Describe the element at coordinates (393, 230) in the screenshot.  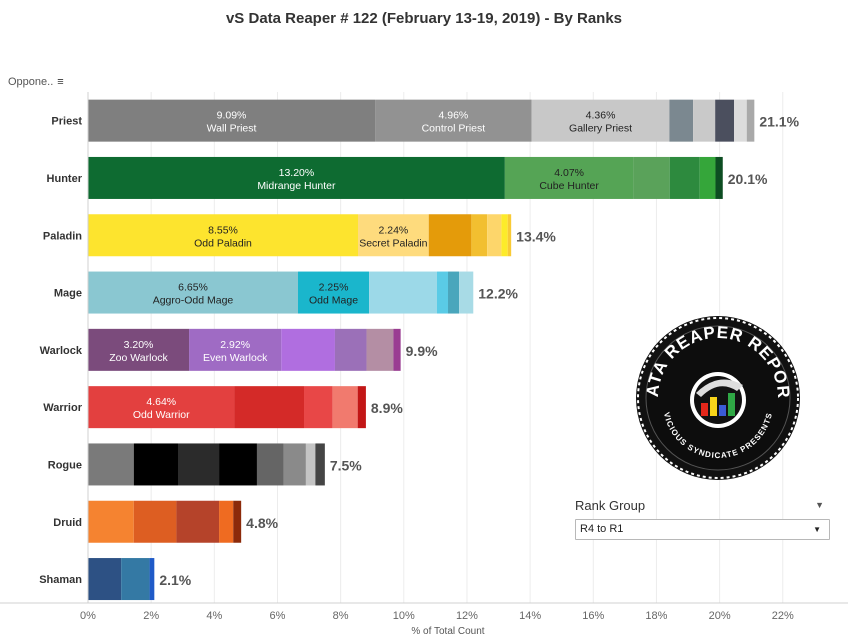
I see `segment-value-label: 2.24%` at that location.